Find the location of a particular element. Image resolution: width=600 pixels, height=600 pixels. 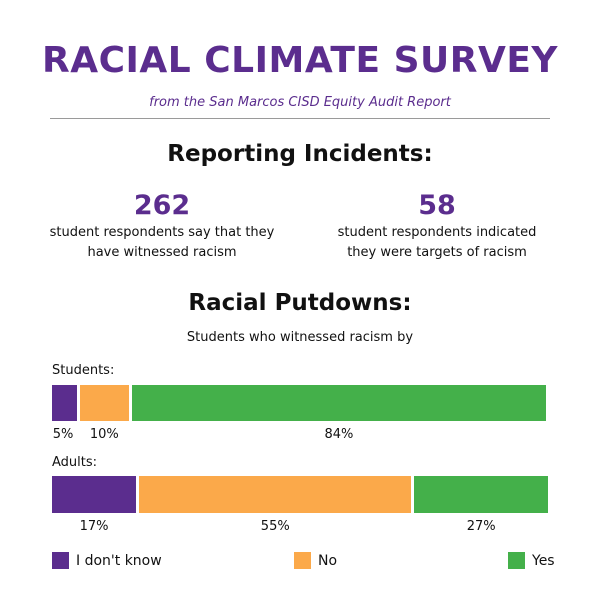

legend-swatch-yes is located at coordinates (516, 560).